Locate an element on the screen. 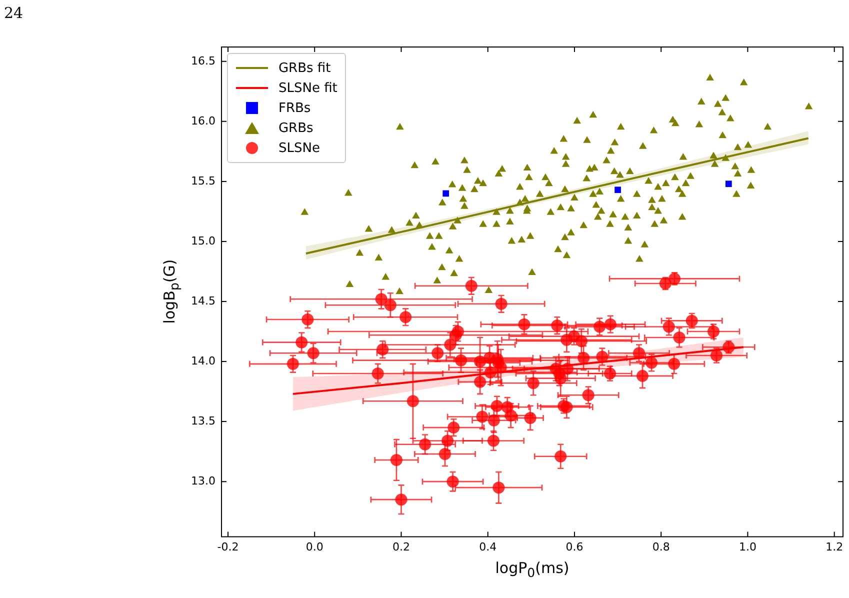 The width and height of the screenshot is (849, 598). x-tick-label: 1.0 is located at coordinates (747, 547).